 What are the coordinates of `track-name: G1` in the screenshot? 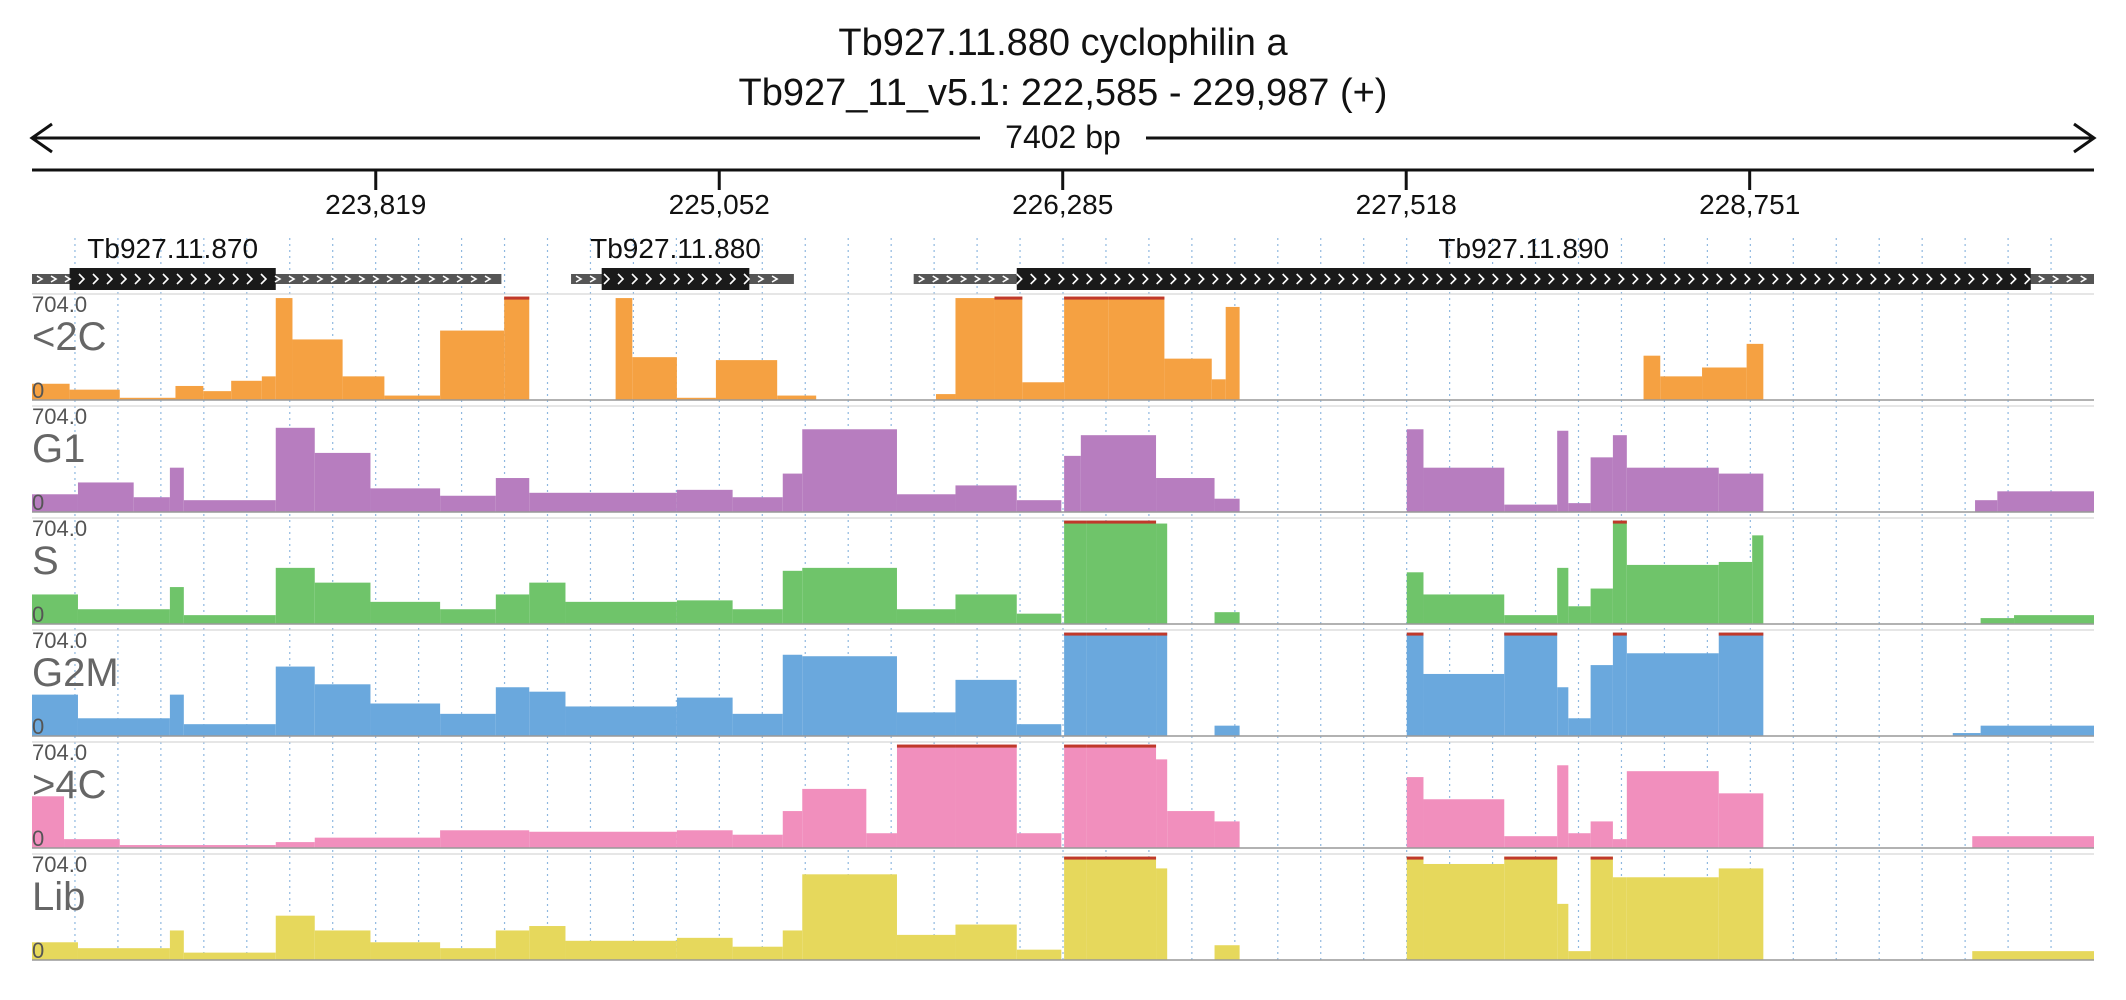 It's located at (58, 449).